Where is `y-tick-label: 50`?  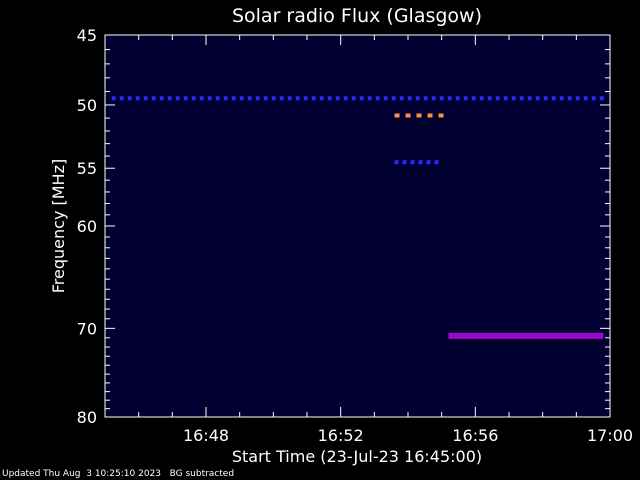
y-tick-label: 50 is located at coordinates (87, 105).